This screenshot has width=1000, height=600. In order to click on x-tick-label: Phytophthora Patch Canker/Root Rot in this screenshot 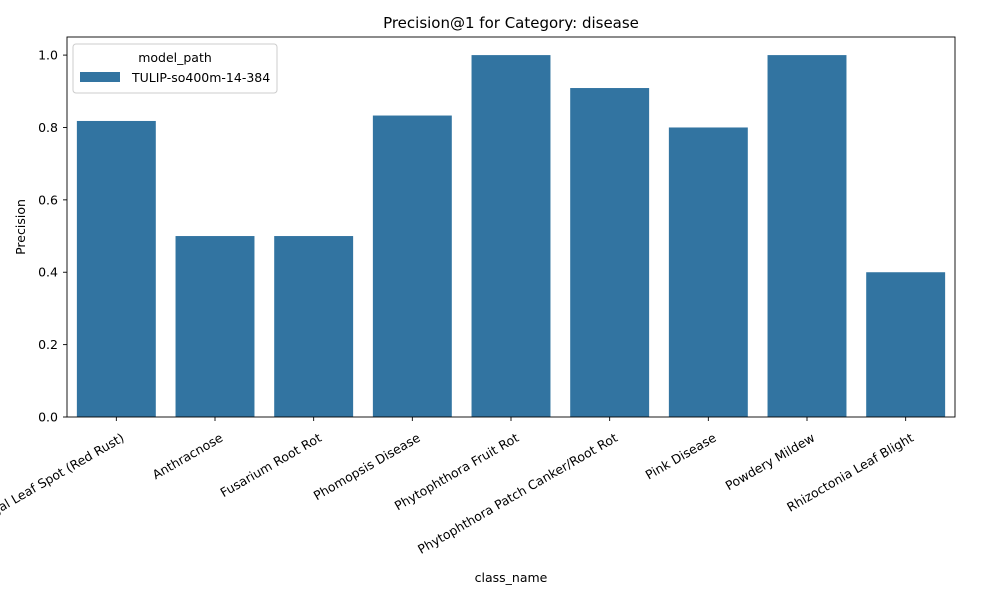, I will do `click(517, 493)`.